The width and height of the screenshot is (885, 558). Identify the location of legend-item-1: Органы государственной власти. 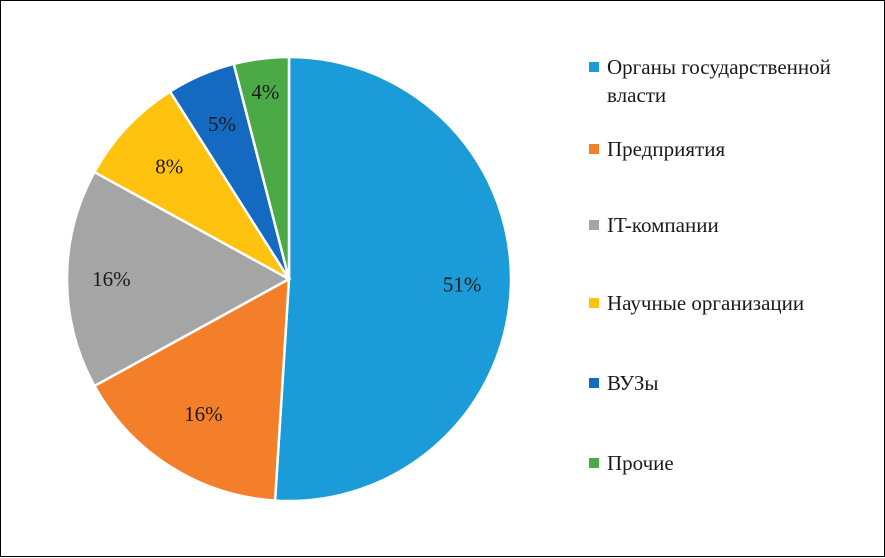
(733, 81).